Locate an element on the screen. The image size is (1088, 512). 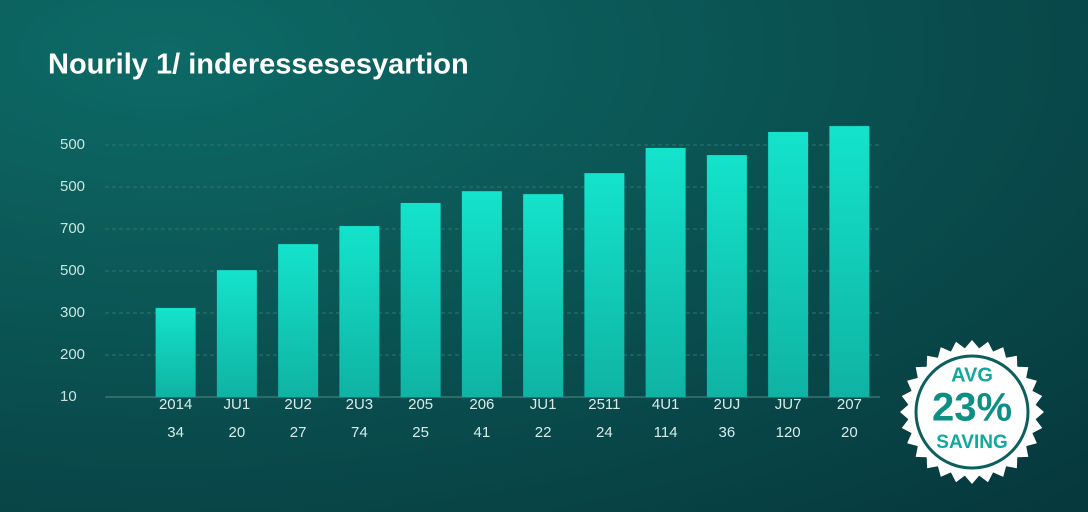
x-secondary-label: 24 is located at coordinates (604, 432).